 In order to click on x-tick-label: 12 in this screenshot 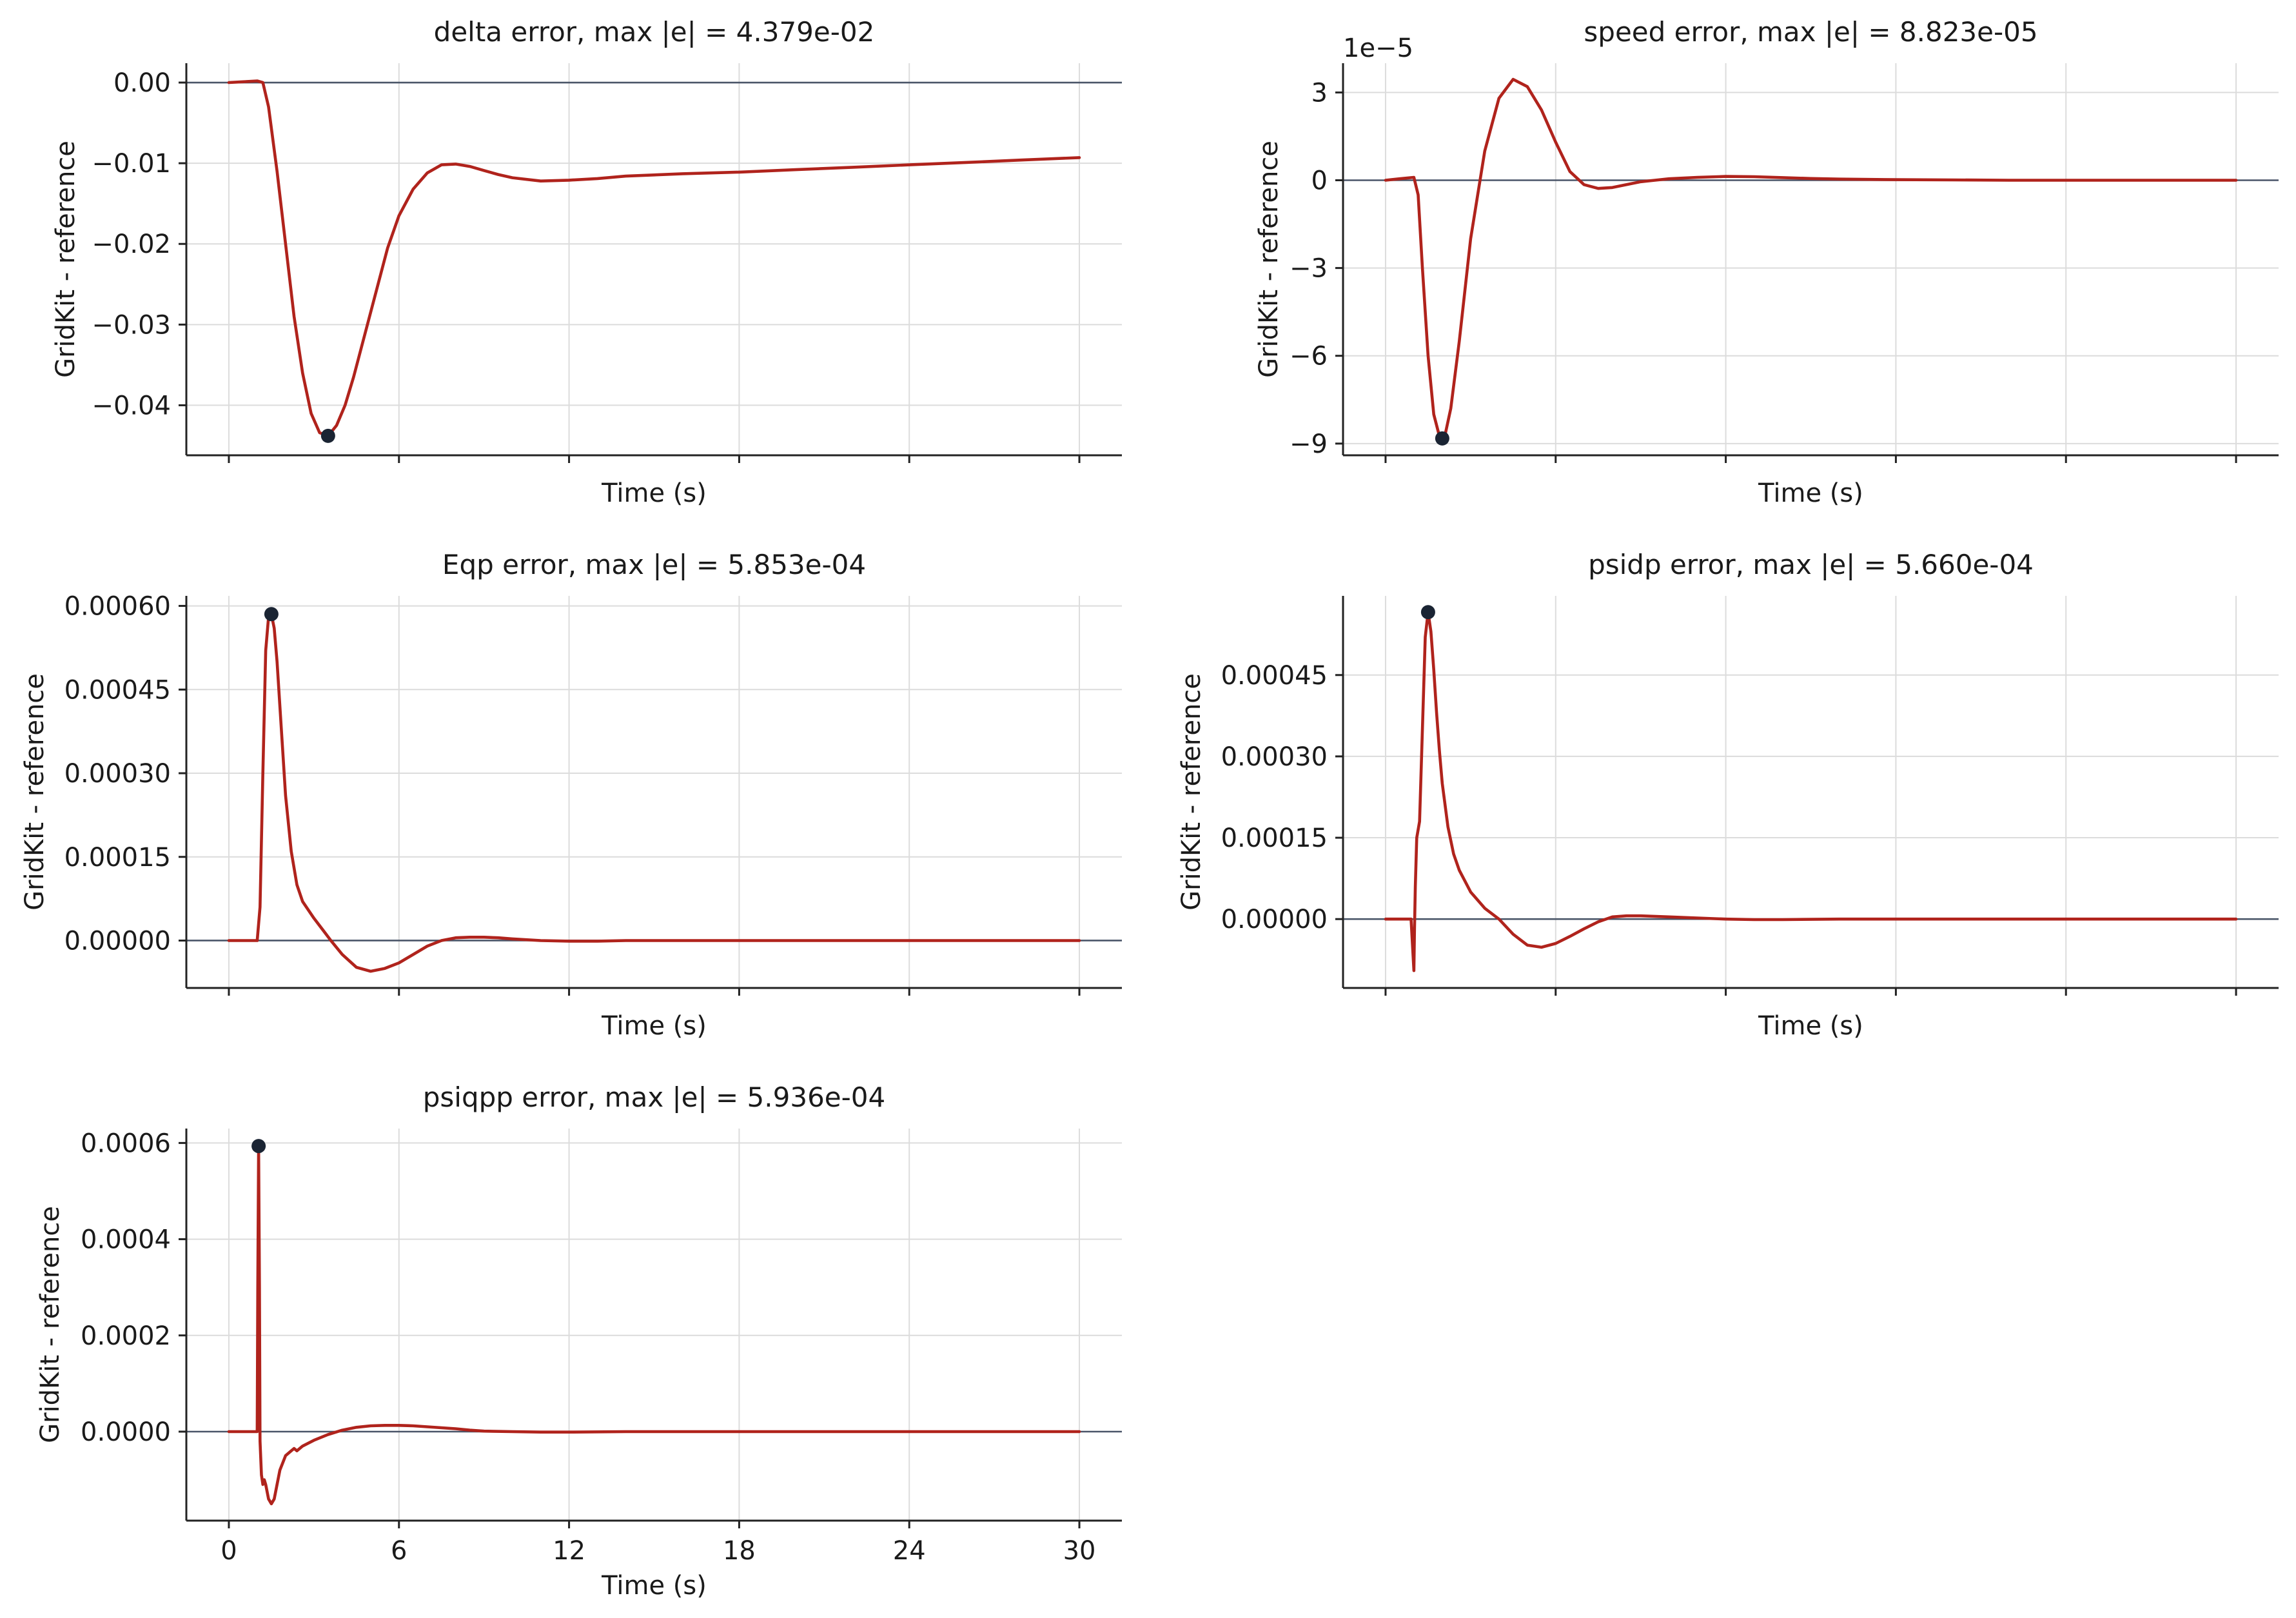, I will do `click(569, 1551)`.